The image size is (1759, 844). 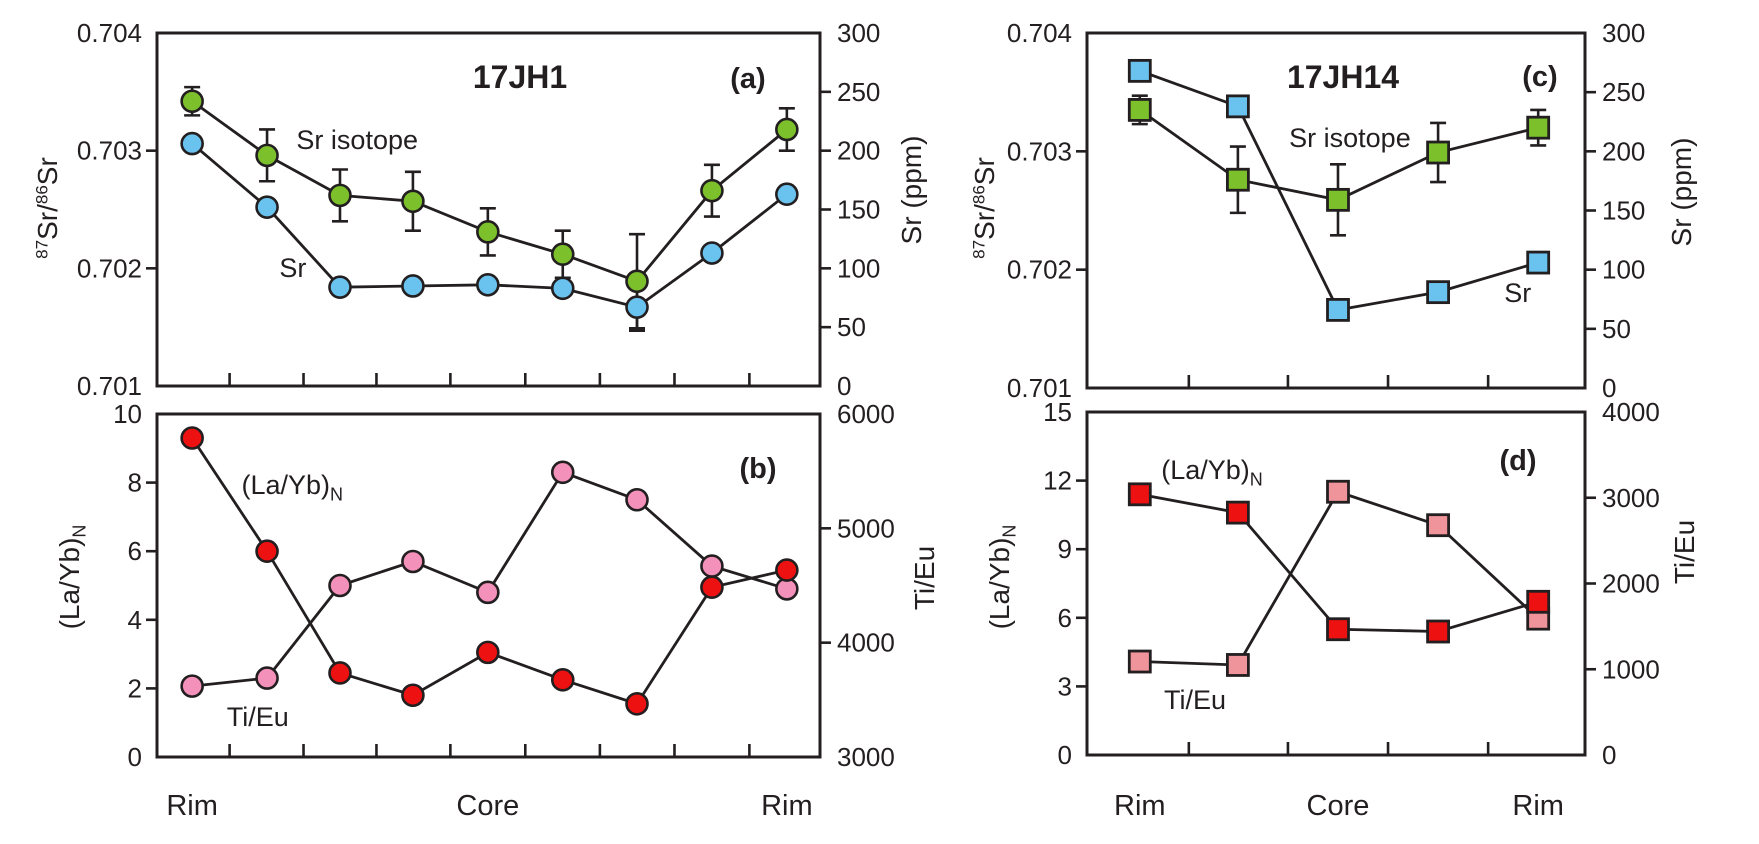 What do you see at coordinates (1684, 552) in the screenshot?
I see `right-axis-title: Ti/Eu` at bounding box center [1684, 552].